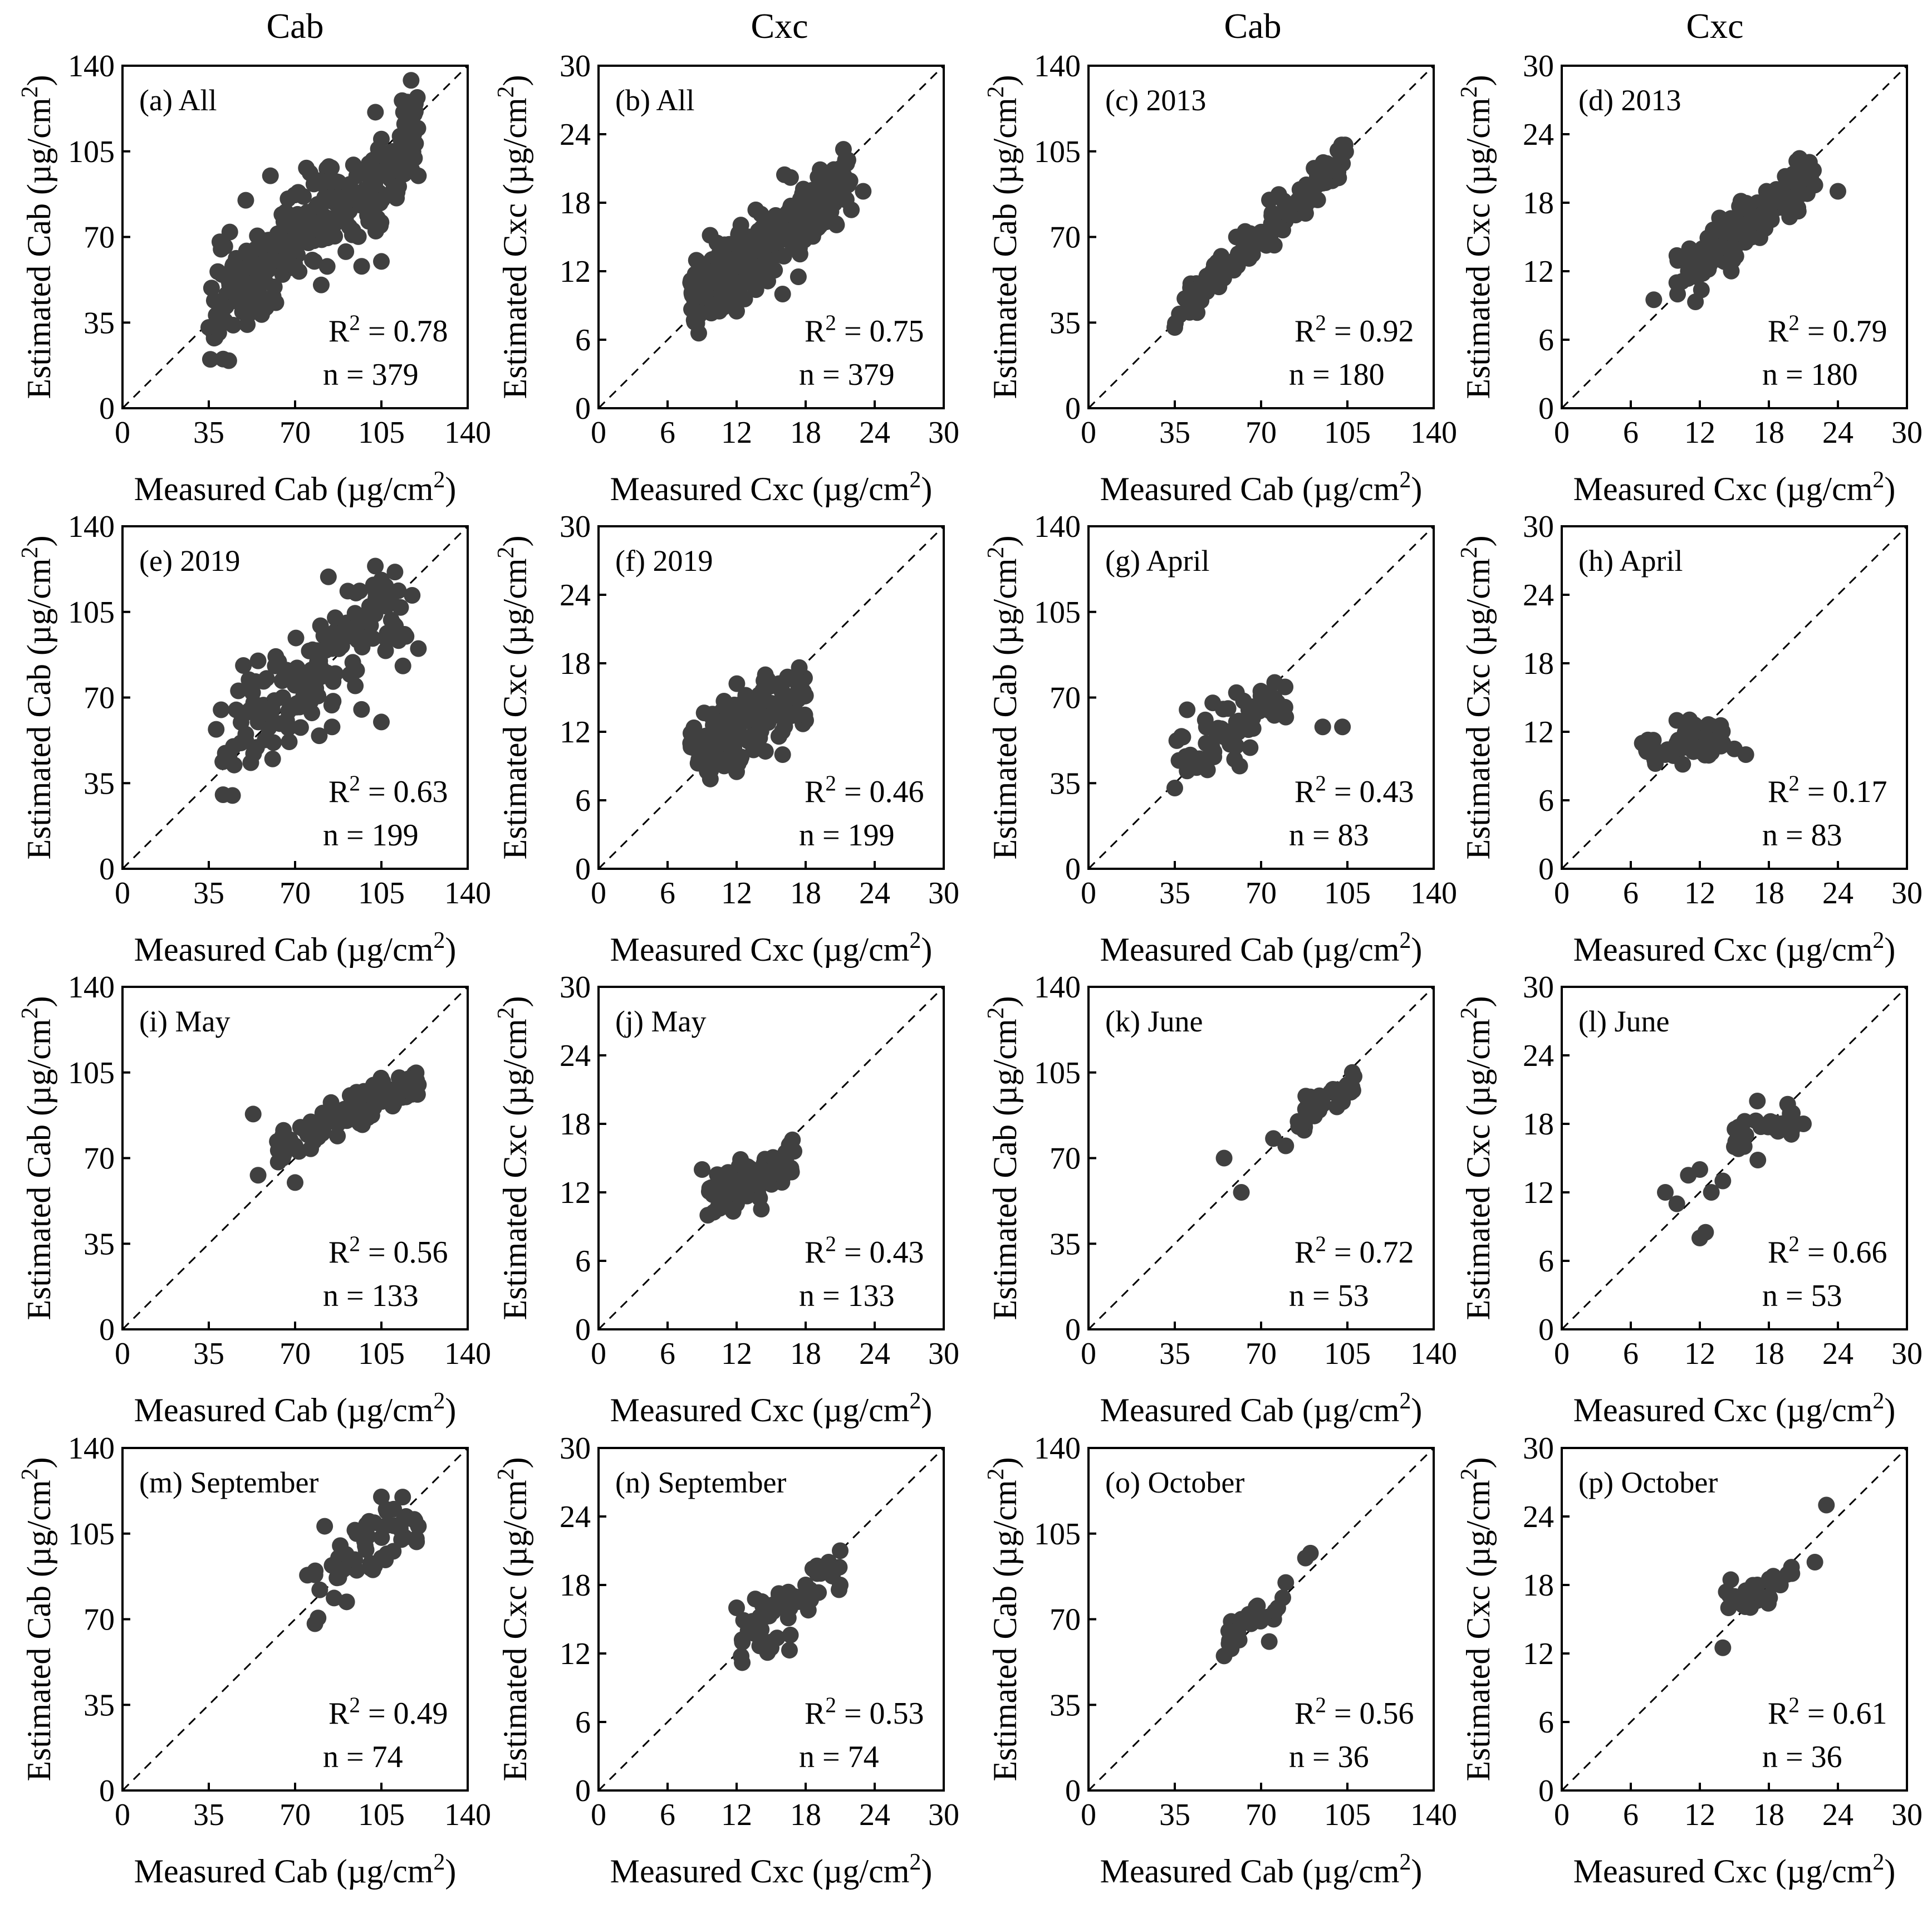  I want to click on r-squared-label: R2 = 0.63, so click(388, 790).